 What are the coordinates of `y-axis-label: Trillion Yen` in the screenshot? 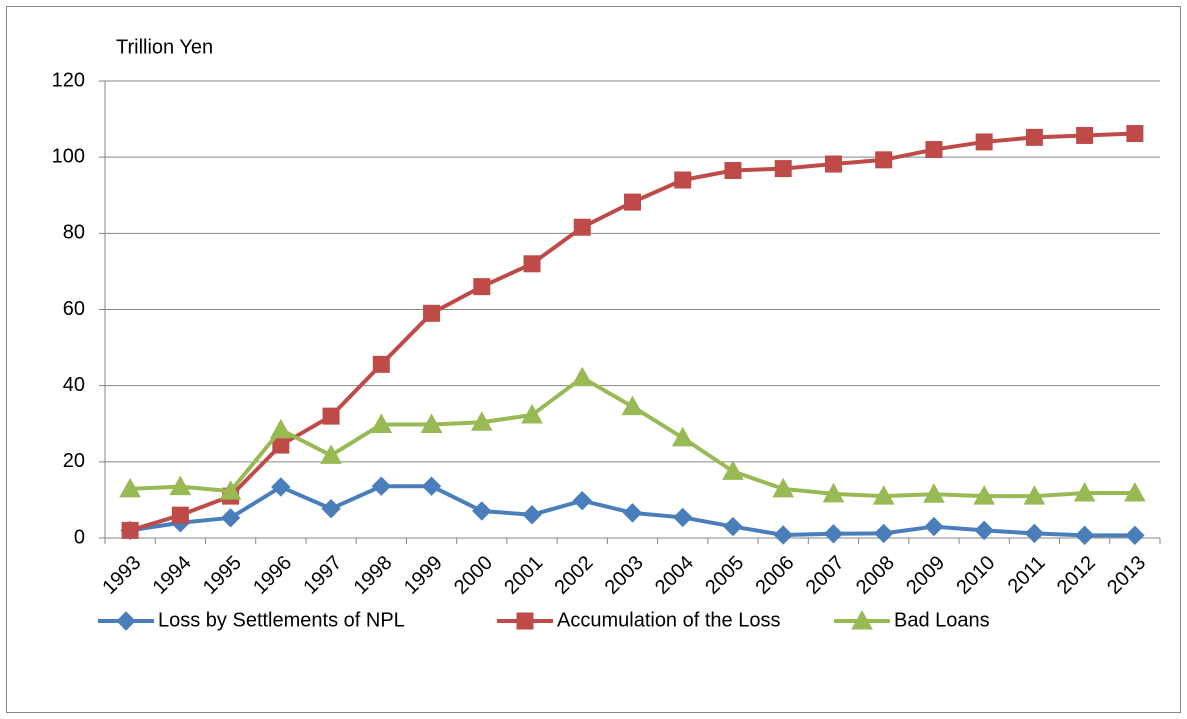 It's located at (164, 47).